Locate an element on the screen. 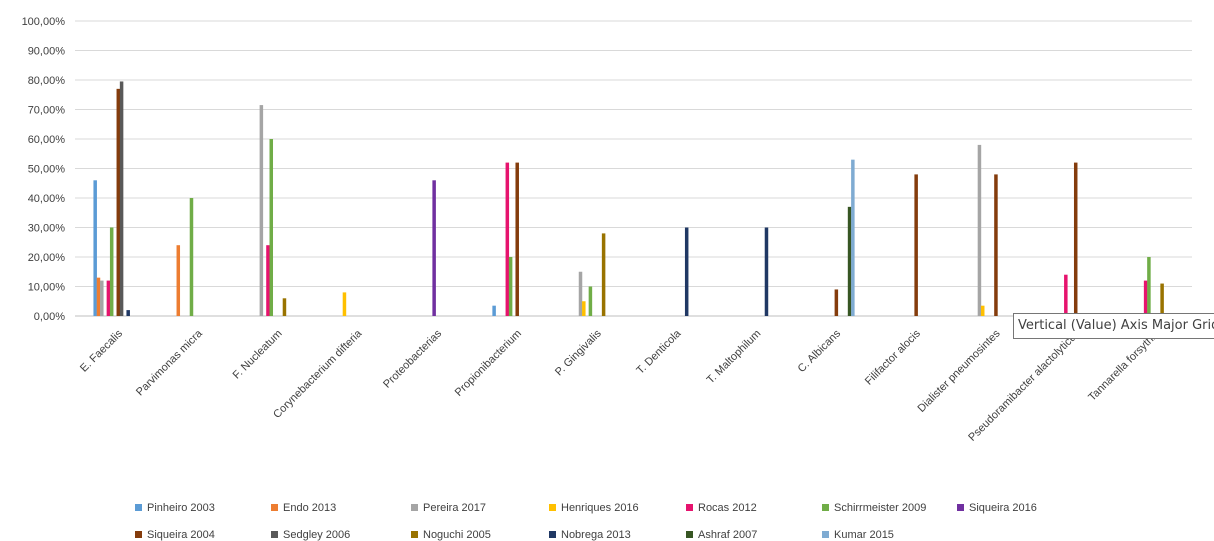  y-tick-label: 60,00% is located at coordinates (47, 140).